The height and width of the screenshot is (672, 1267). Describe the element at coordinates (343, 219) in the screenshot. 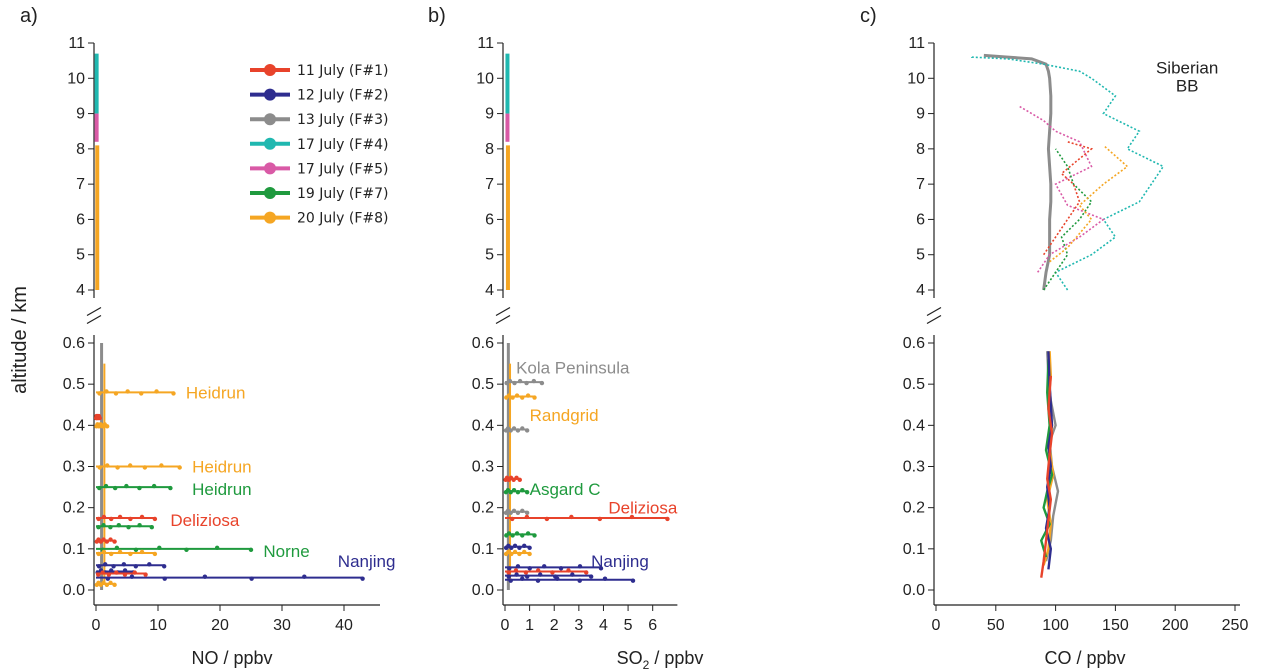

I see `legend-label: 20 July (F#8)` at that location.